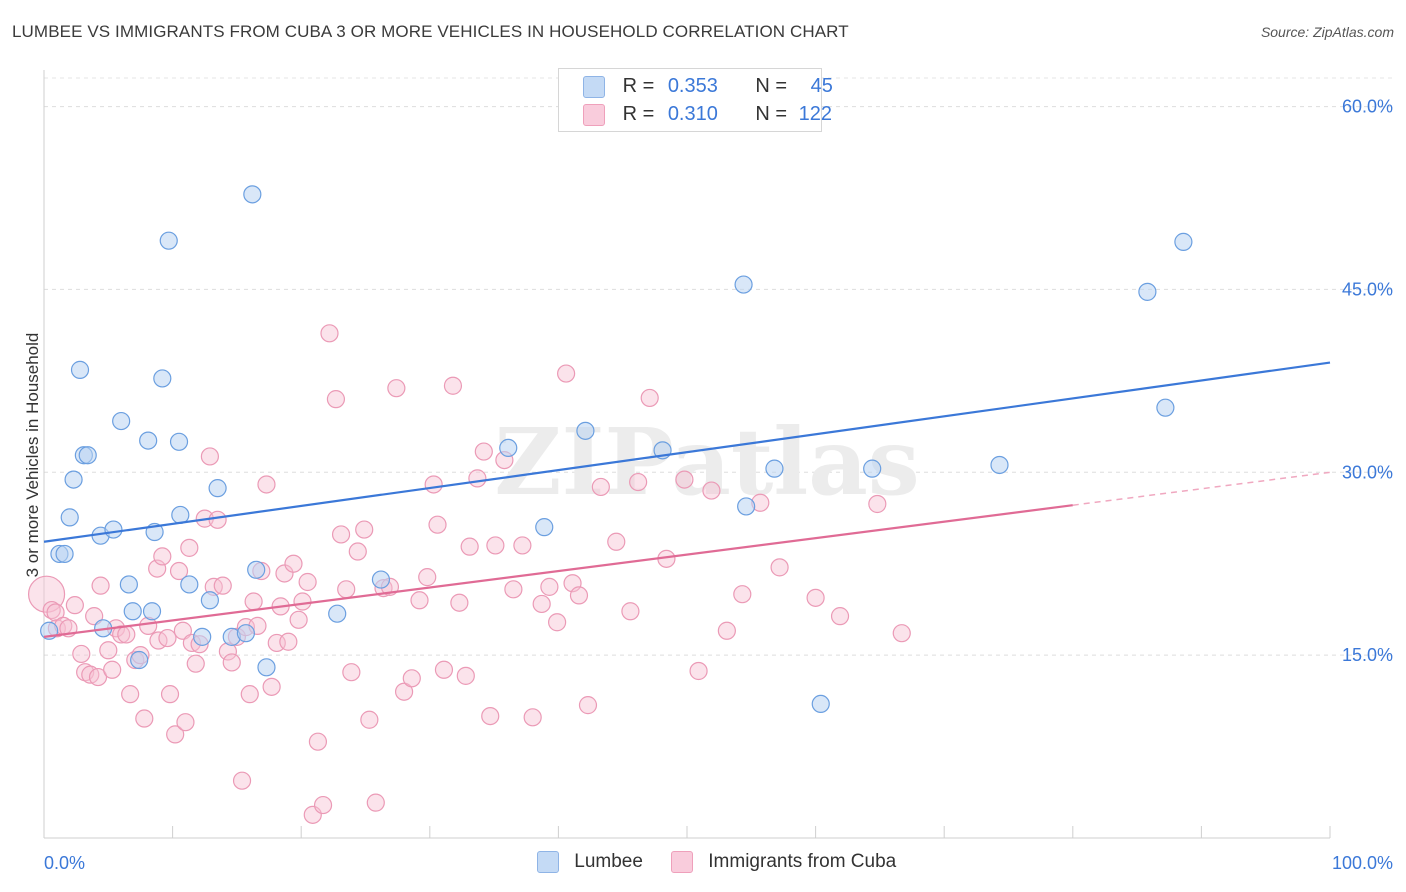  Describe the element at coordinates (682, 862) in the screenshot. I see `cuba-swatch` at that location.